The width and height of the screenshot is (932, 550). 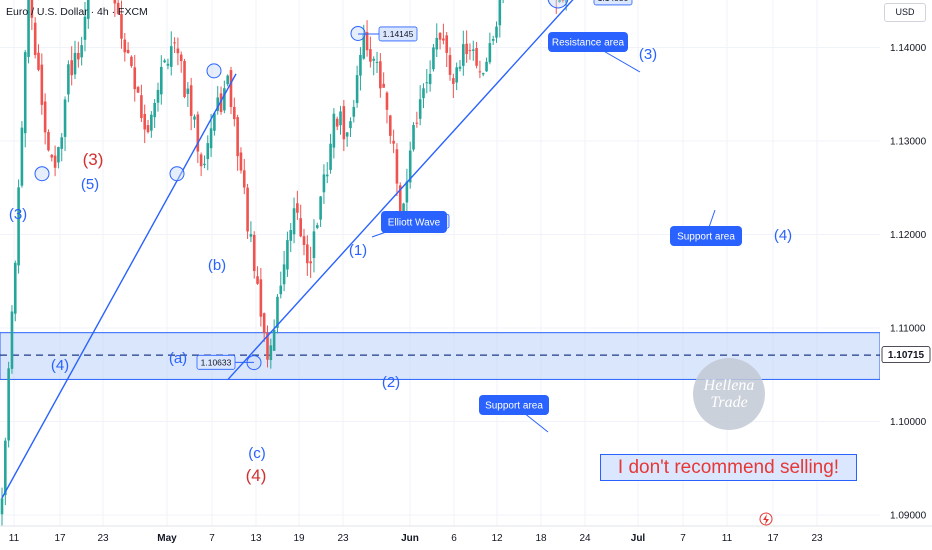 I want to click on price-label: 1.10633, so click(x=216, y=362).